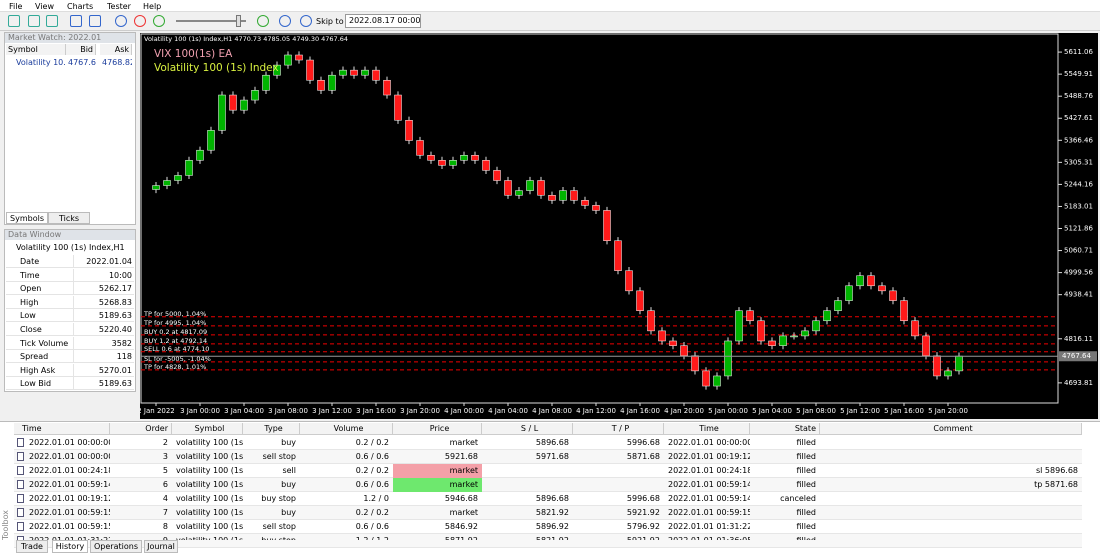 This screenshot has height=553, width=1100. I want to click on x-tick-label: 2 Jan 2022, so click(157, 411).